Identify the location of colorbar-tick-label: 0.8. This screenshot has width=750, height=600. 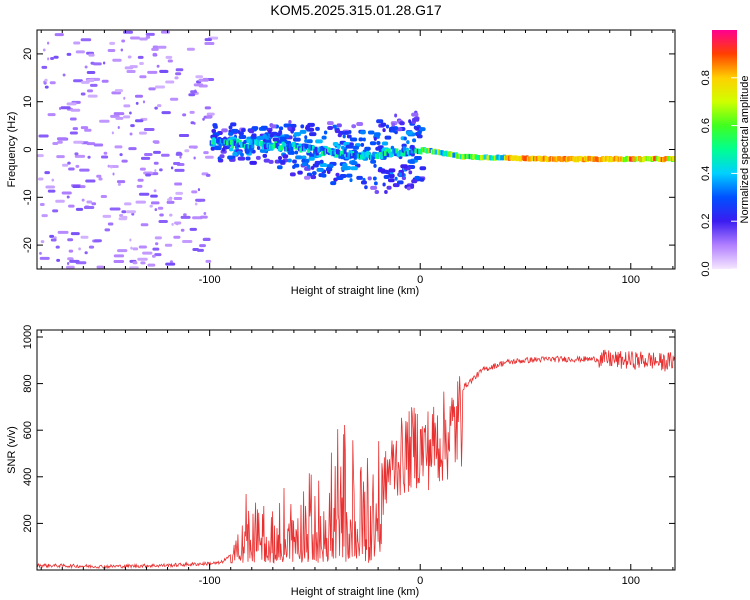
(706, 77).